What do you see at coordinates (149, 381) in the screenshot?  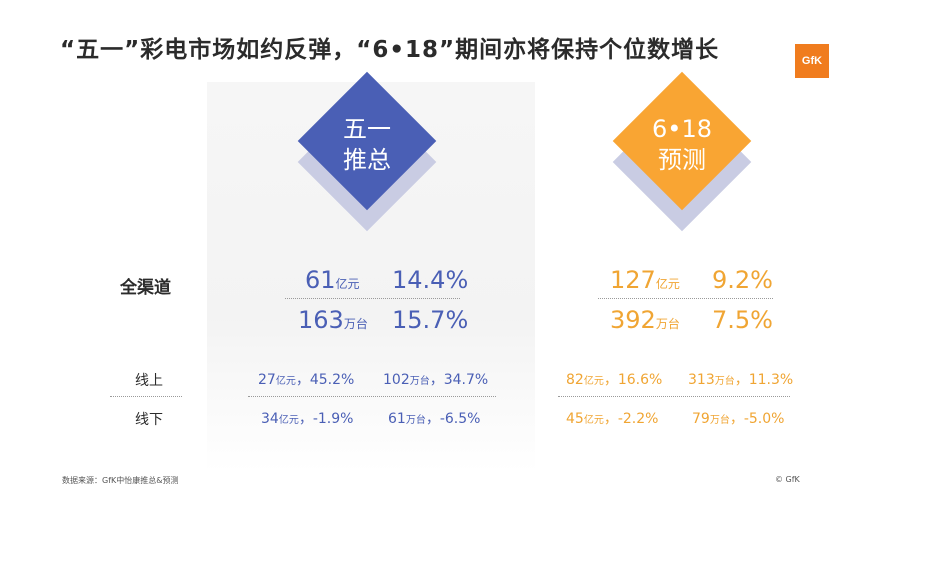 I see `label-online: 线上` at bounding box center [149, 381].